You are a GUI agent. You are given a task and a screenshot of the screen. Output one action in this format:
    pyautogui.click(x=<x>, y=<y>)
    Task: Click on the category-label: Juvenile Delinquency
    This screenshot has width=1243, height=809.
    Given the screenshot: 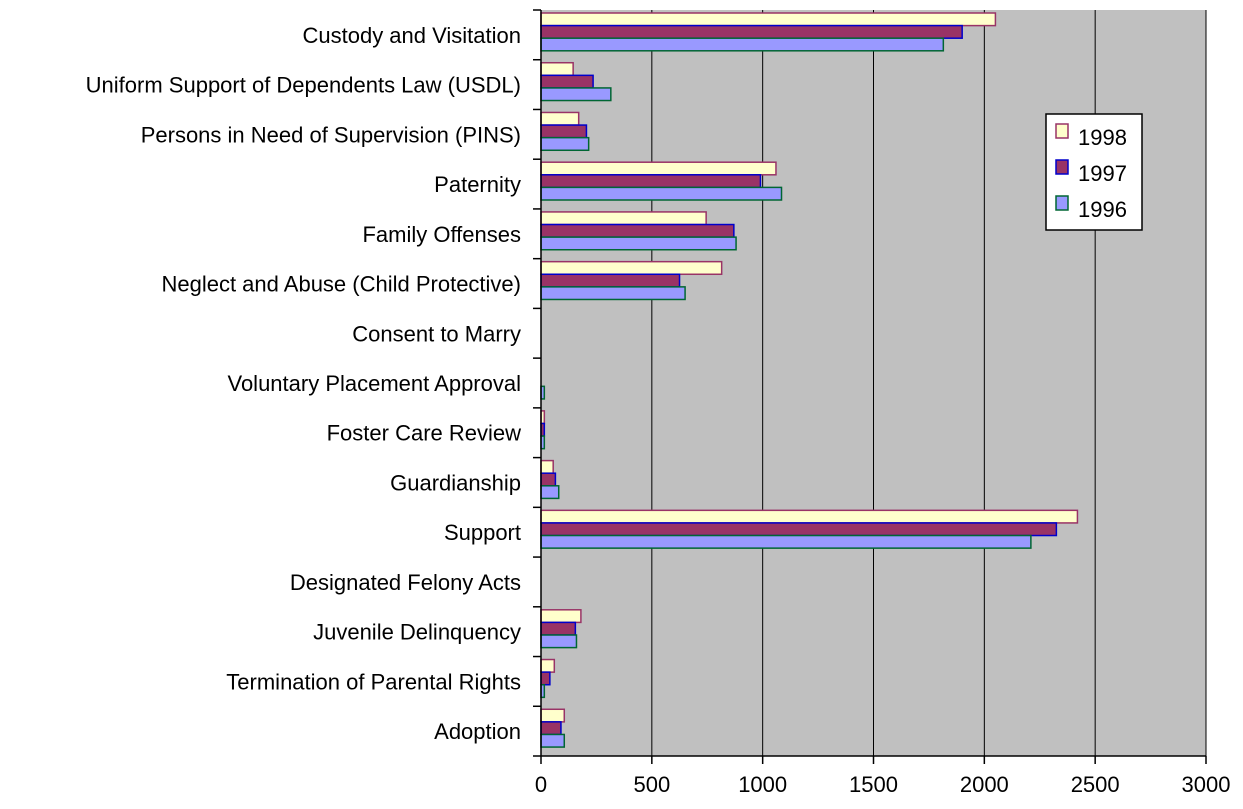 What is the action you would take?
    pyautogui.click(x=417, y=632)
    